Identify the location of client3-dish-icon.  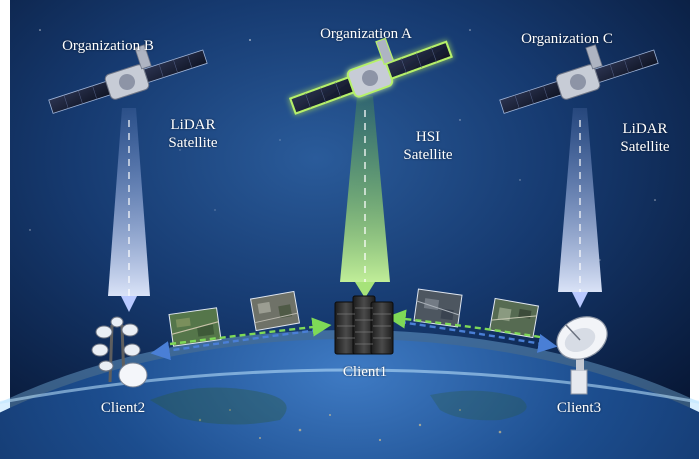
(582, 355).